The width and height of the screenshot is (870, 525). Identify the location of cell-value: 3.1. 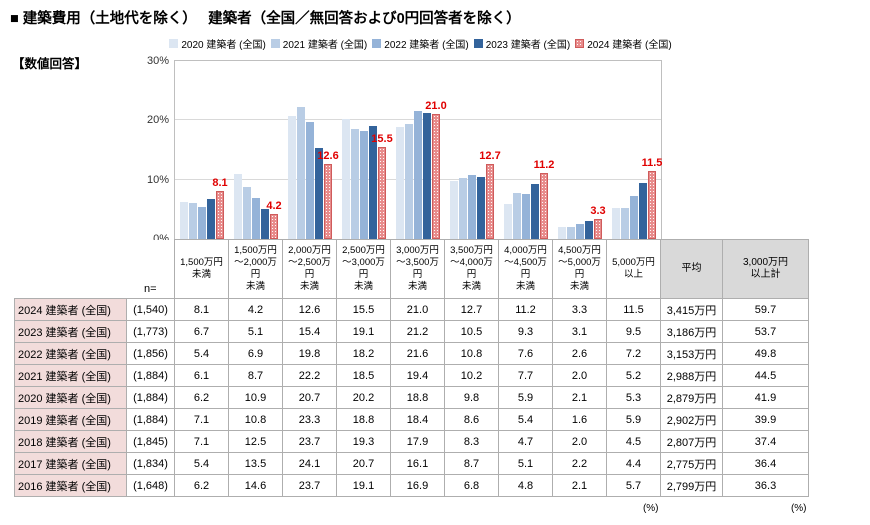
(579, 331).